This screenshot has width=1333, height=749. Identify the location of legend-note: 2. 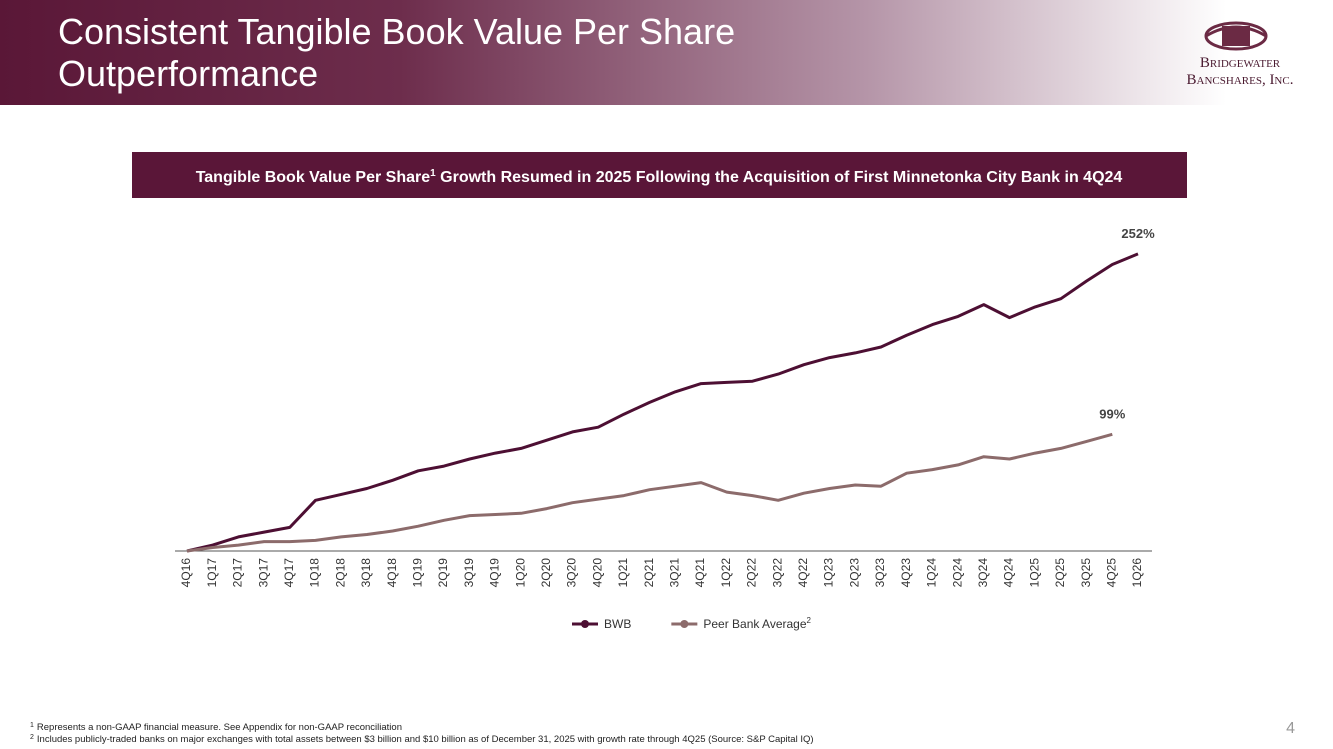
(809, 620).